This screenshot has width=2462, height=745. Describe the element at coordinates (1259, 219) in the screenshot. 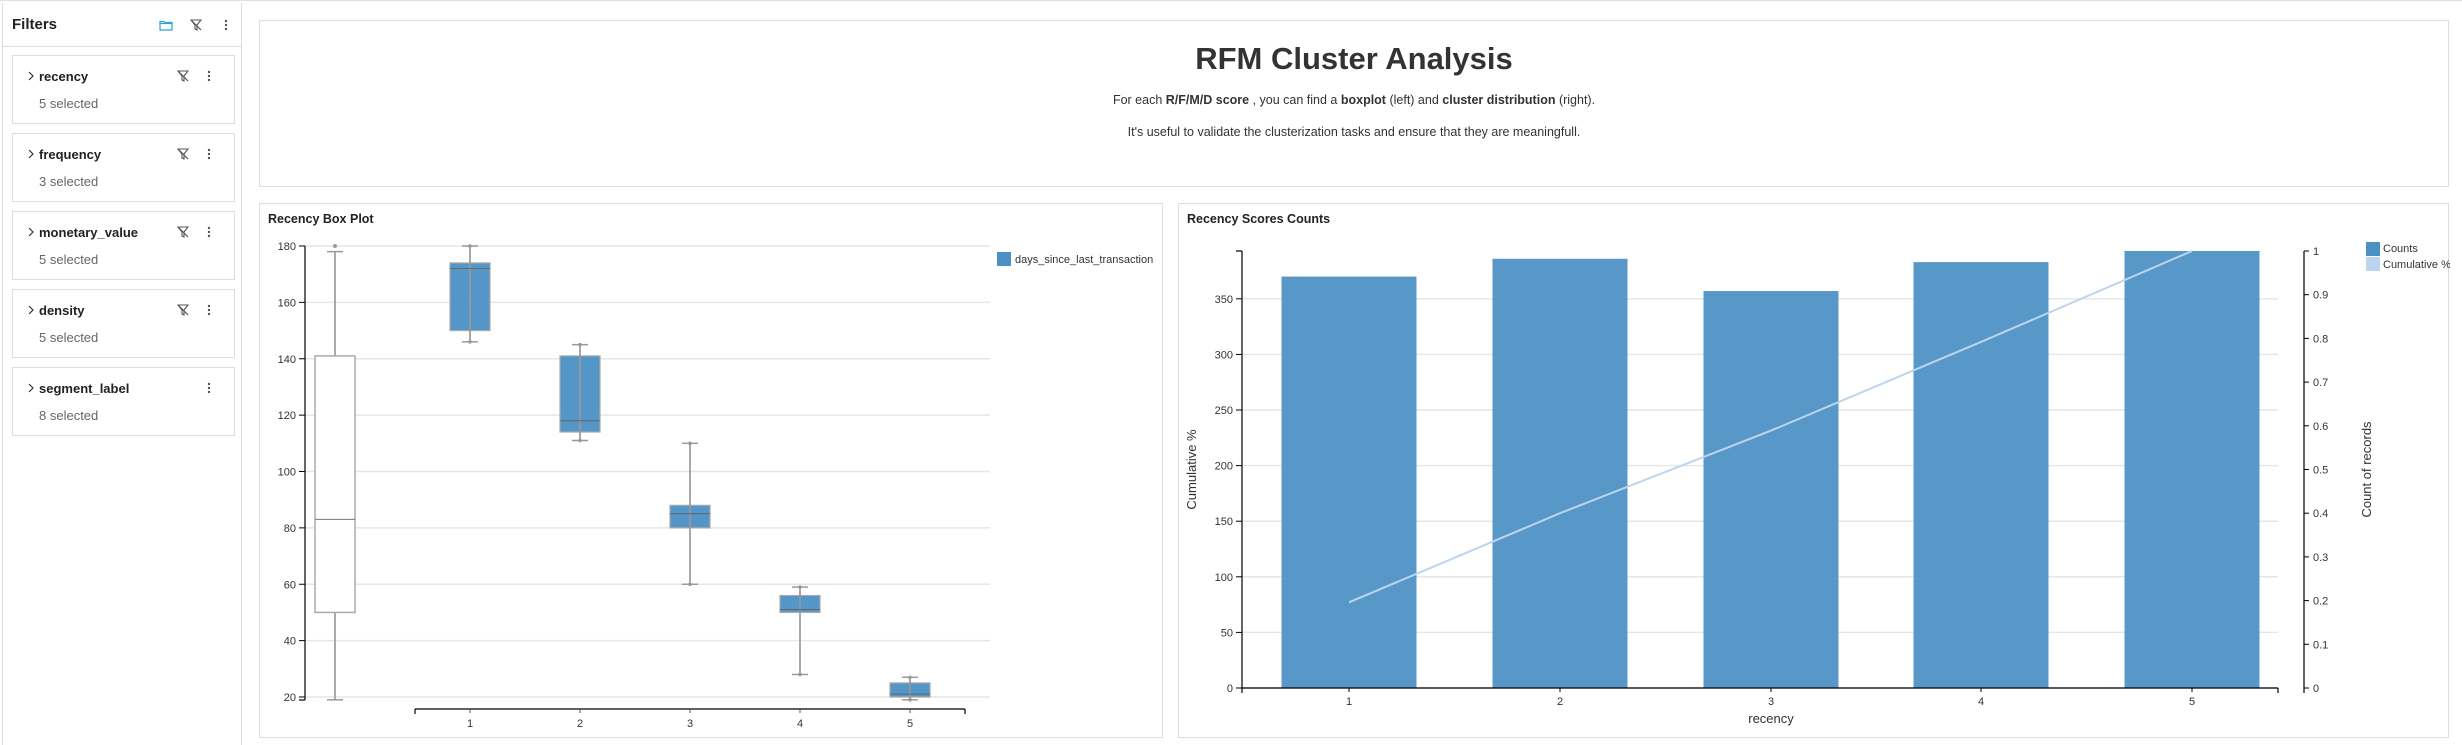

I see `chart-title: Recency Scores Counts` at that location.